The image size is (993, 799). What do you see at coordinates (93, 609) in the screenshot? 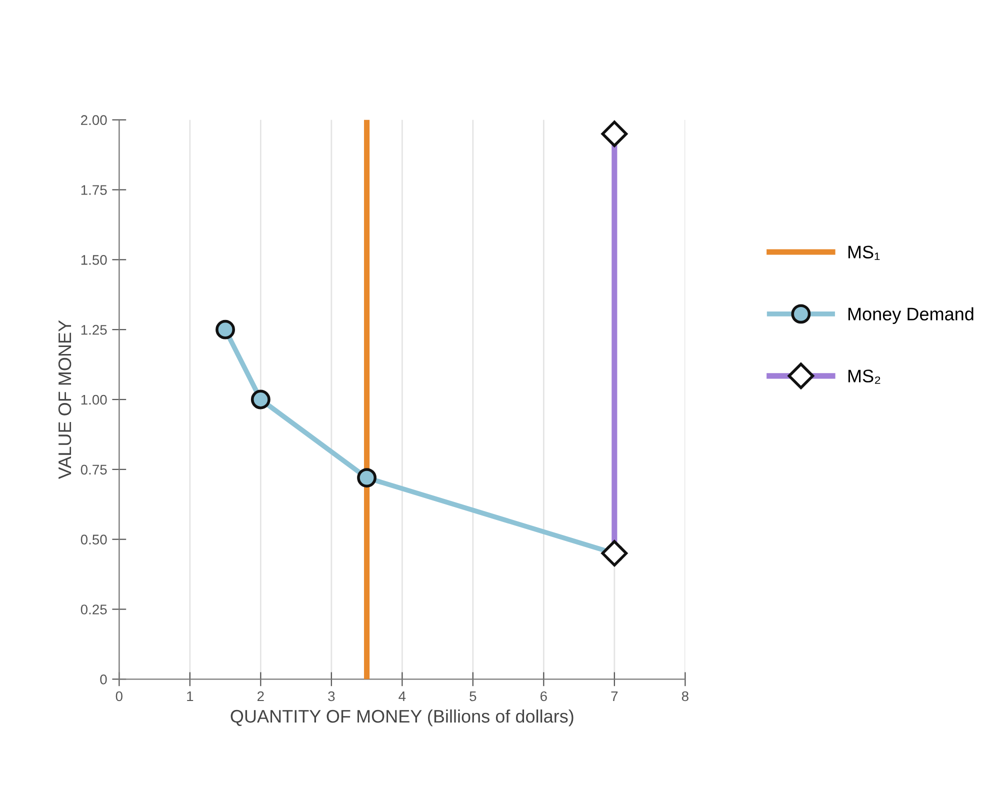
I see `y-tick-label: 0.25` at bounding box center [93, 609].